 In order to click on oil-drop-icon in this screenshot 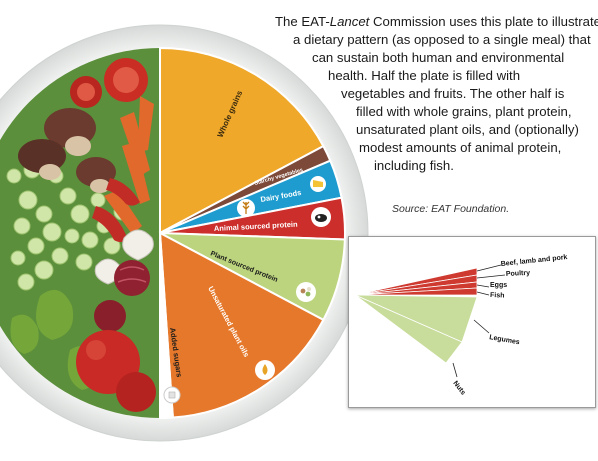, I will do `click(265, 370)`.